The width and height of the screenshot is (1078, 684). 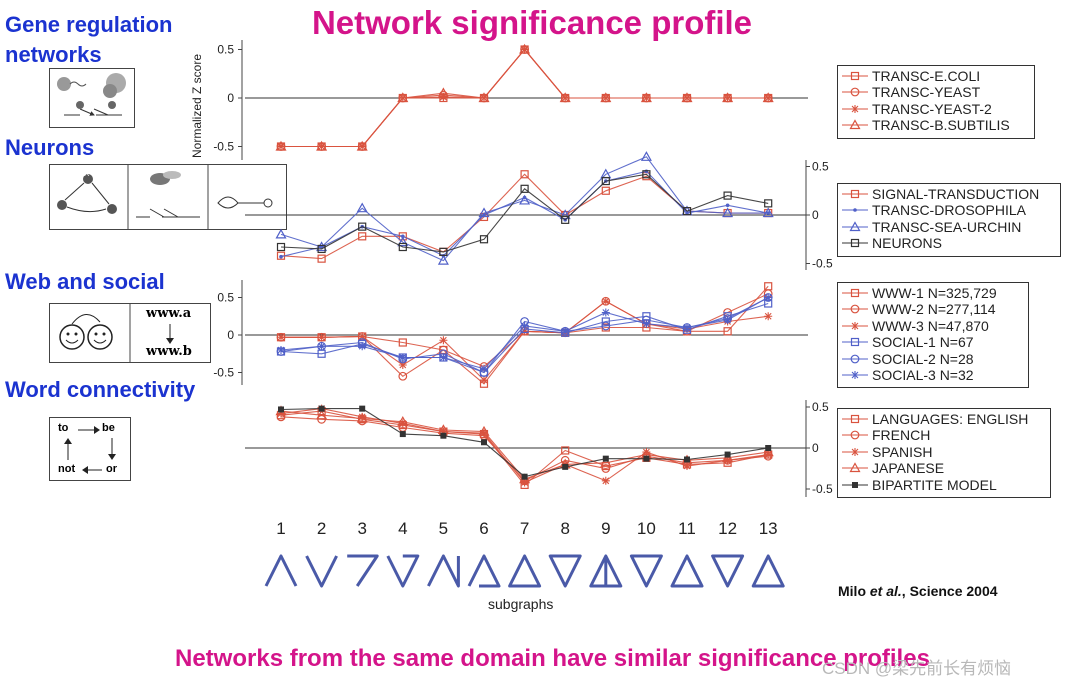 I want to click on legend-label: TRANSC-B.SUBTILIS, so click(x=941, y=125).